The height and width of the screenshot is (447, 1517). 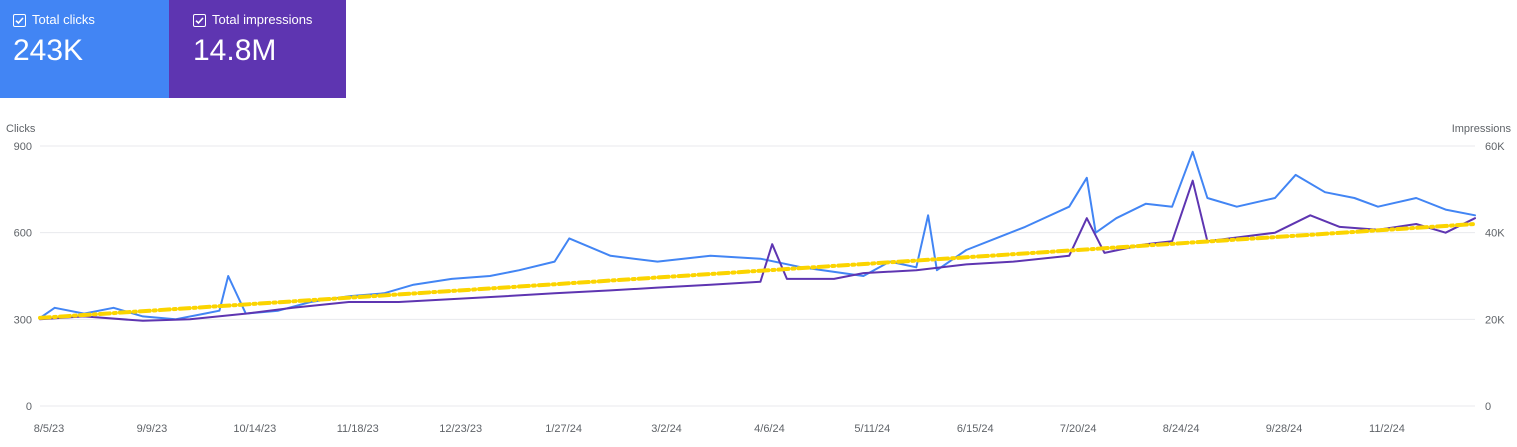 I want to click on total-clicks-header: Total clicks, so click(x=84, y=20).